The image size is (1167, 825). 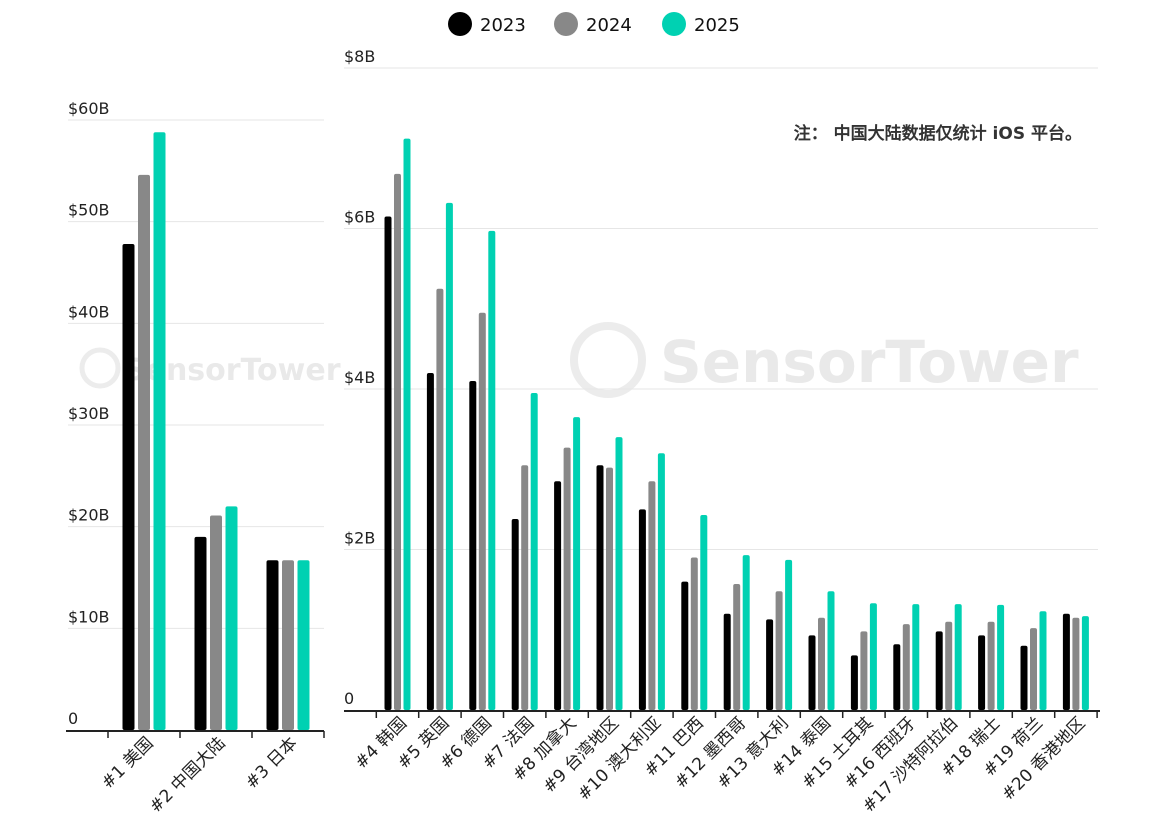 What do you see at coordinates (938, 133) in the screenshot?
I see `chart-note: 注： 中国大陆数据仅统计 iOS 平台。` at bounding box center [938, 133].